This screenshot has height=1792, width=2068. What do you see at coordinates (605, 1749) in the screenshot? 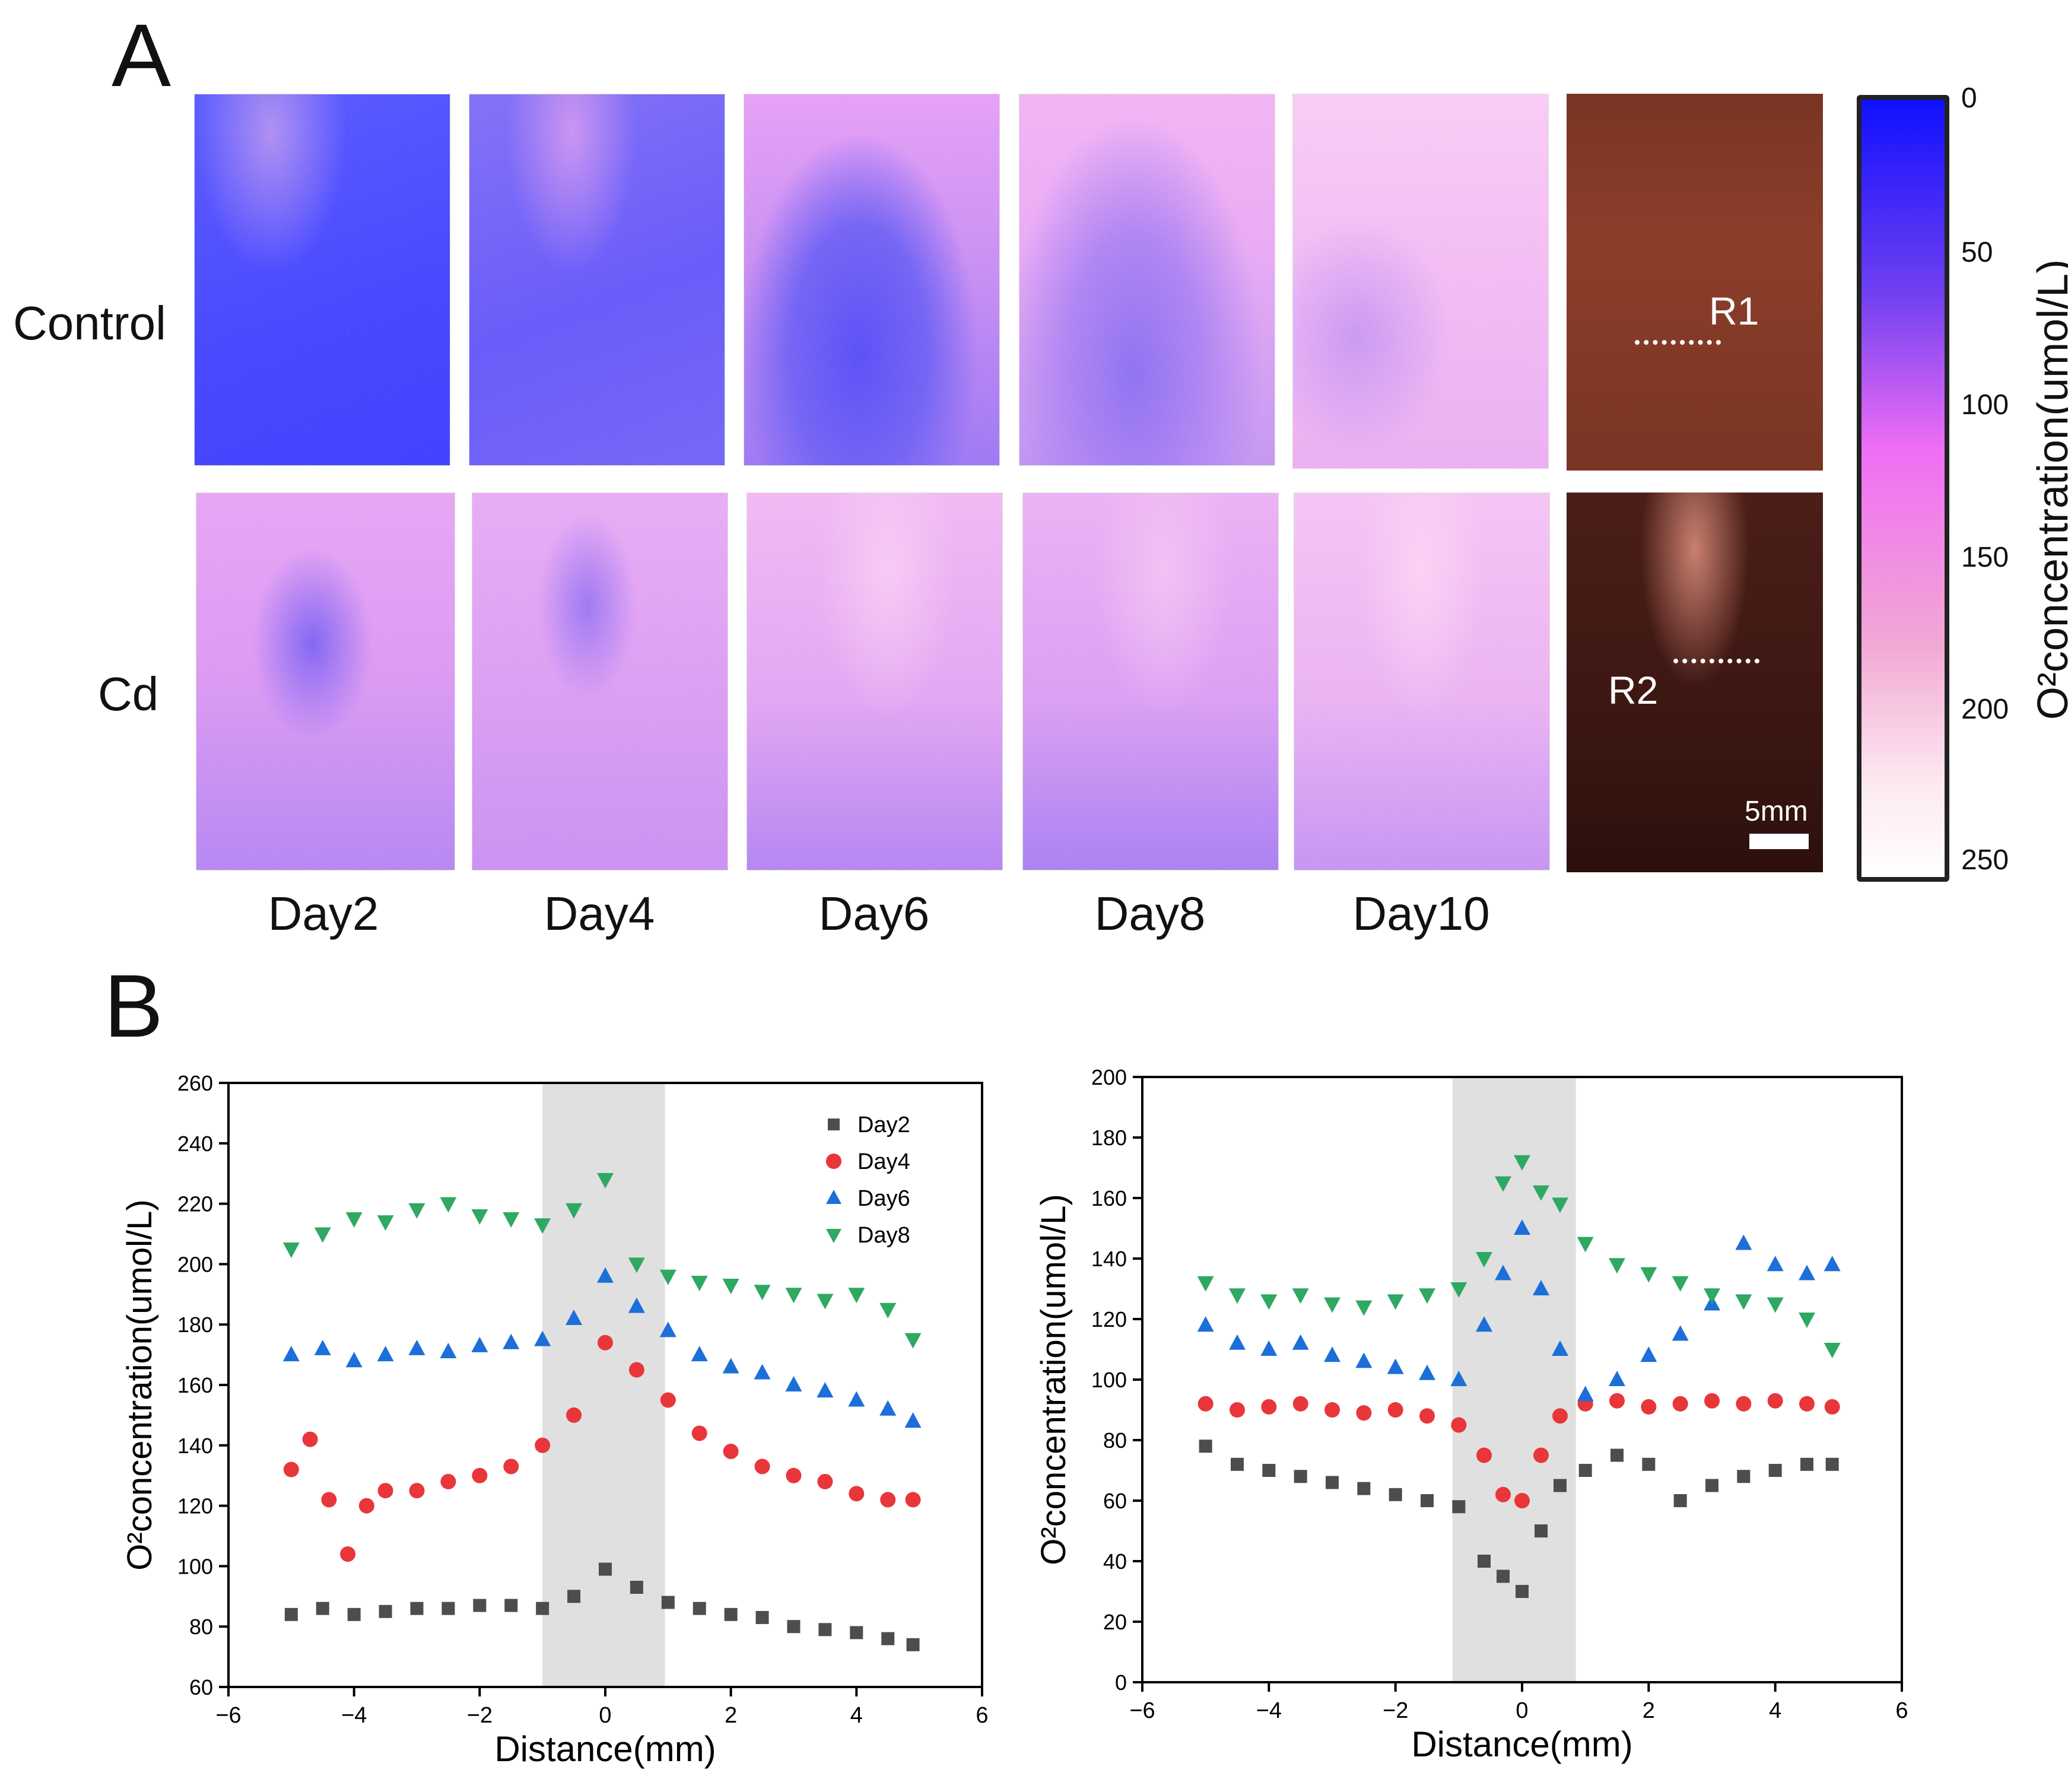
I see `x-axis-label: Distance(mm)` at bounding box center [605, 1749].